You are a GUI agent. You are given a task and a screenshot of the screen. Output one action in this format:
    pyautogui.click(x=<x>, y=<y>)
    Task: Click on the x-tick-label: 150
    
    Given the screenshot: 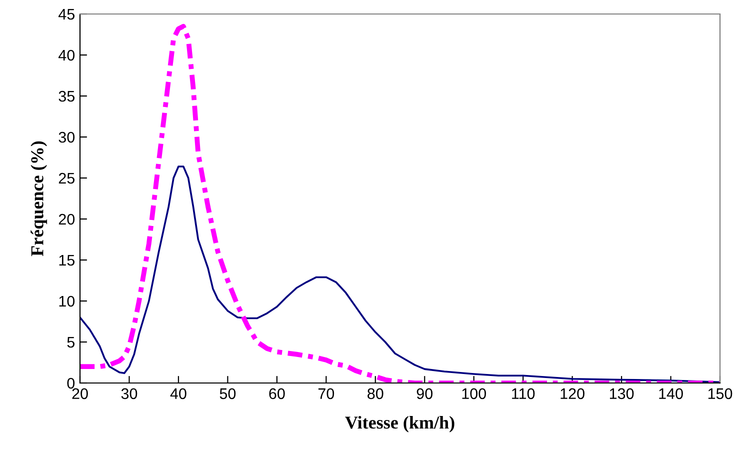 What is the action you would take?
    pyautogui.click(x=720, y=394)
    